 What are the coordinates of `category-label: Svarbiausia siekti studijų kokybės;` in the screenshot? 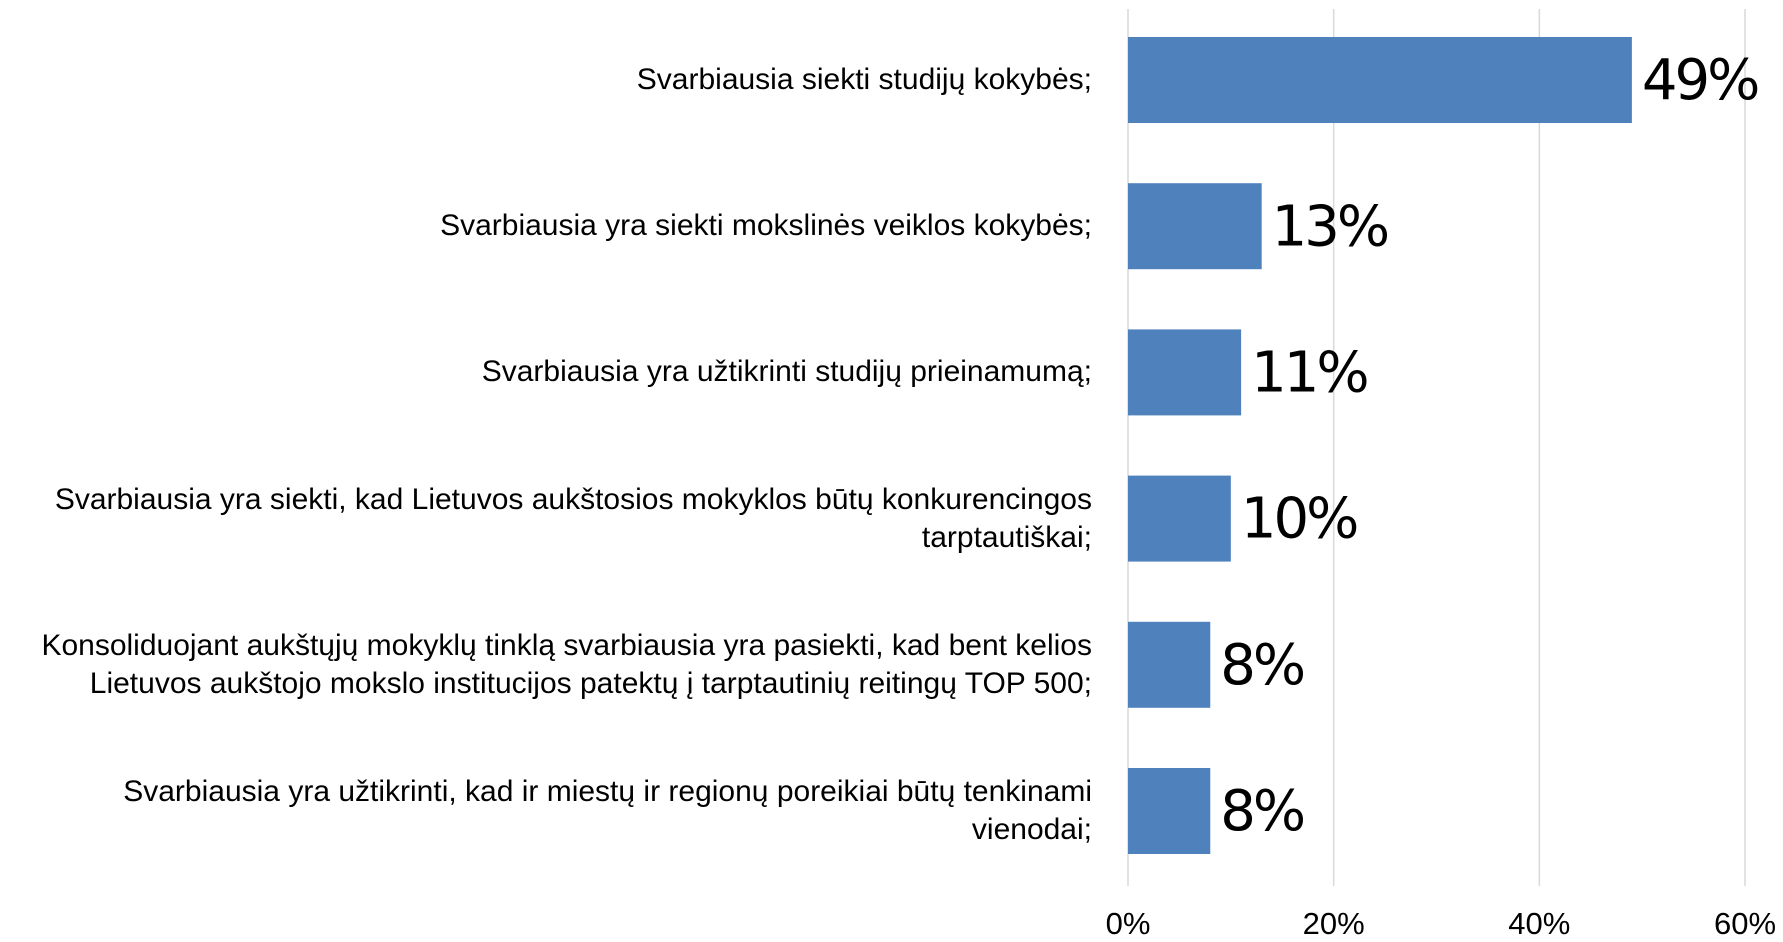 It's located at (864, 79).